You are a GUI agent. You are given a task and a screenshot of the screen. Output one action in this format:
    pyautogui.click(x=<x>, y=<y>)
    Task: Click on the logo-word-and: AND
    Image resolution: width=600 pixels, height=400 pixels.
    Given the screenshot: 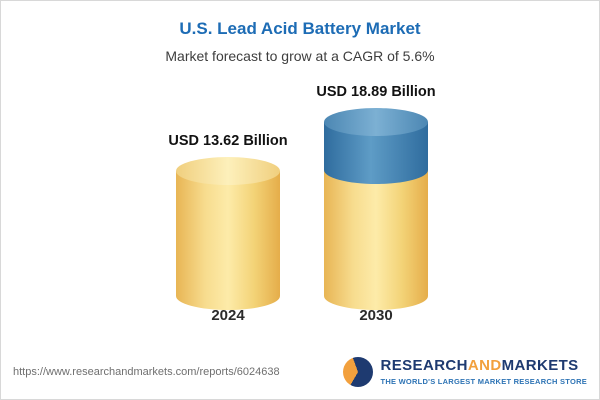 What is the action you would take?
    pyautogui.click(x=484, y=366)
    